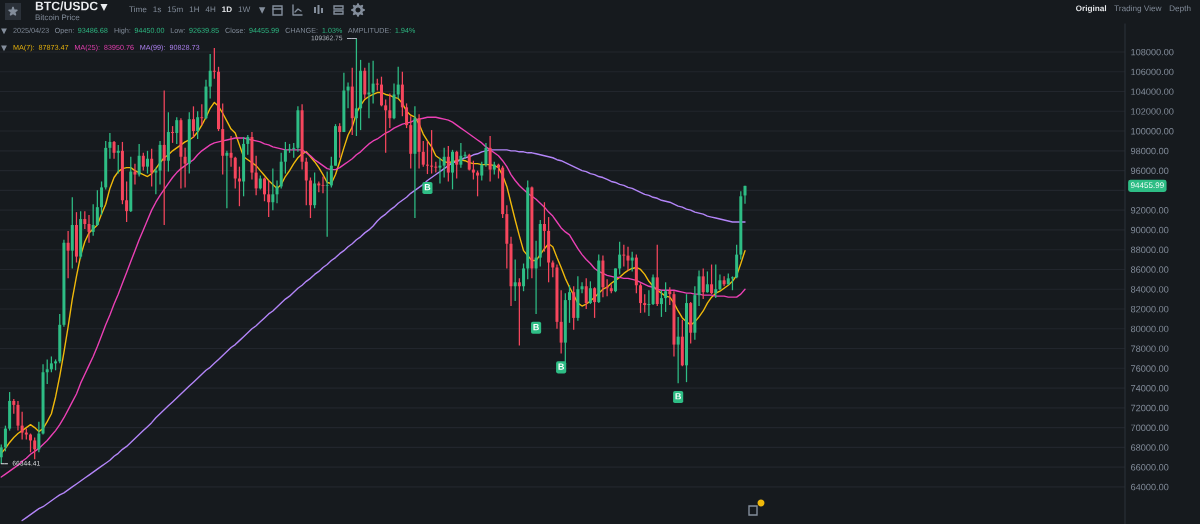 Image resolution: width=1200 pixels, height=524 pixels. What do you see at coordinates (1150, 428) in the screenshot?
I see `y-tick-label: 70000.00` at bounding box center [1150, 428].